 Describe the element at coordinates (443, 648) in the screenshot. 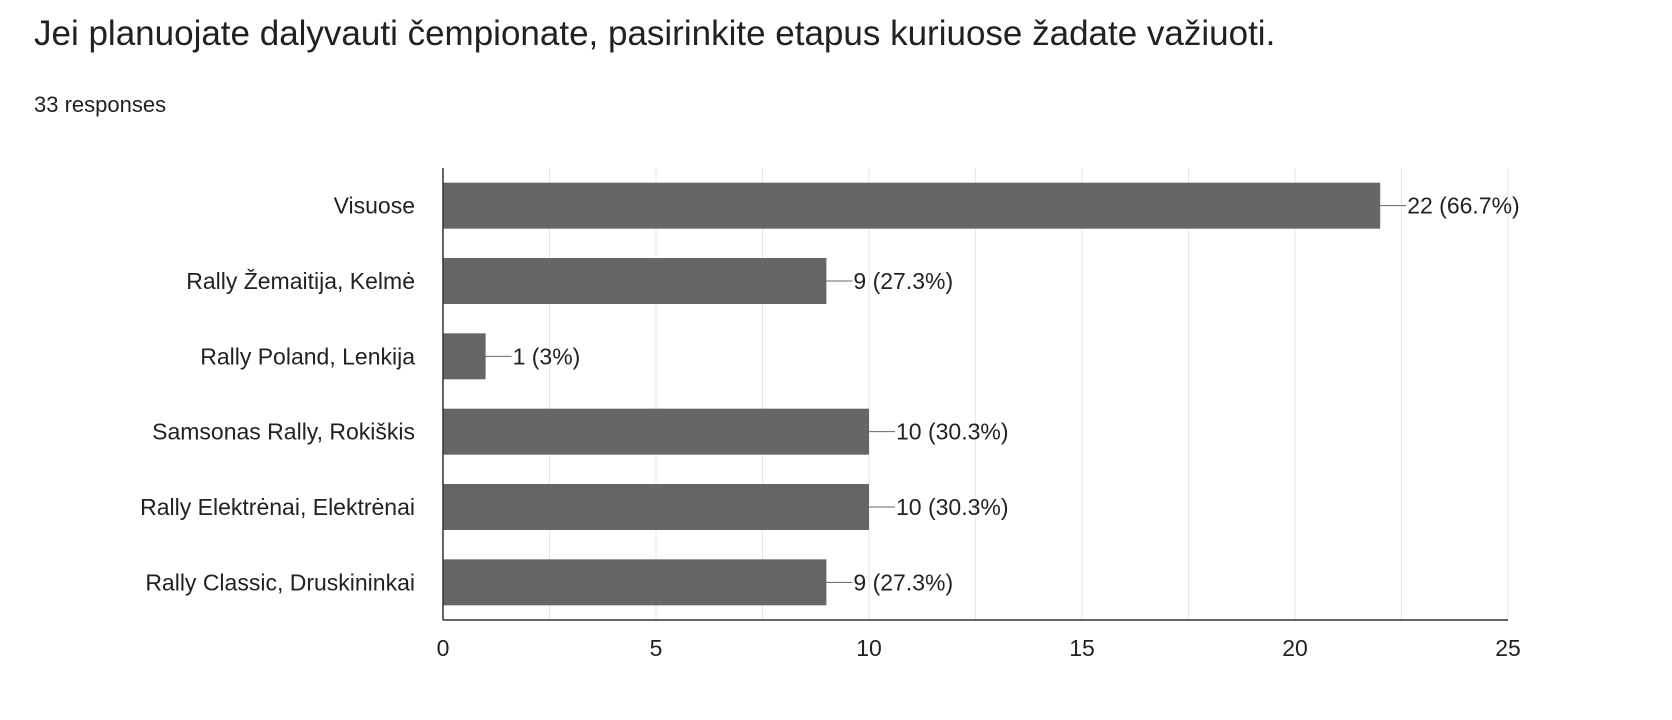

I see `x-tick-label: 0` at that location.